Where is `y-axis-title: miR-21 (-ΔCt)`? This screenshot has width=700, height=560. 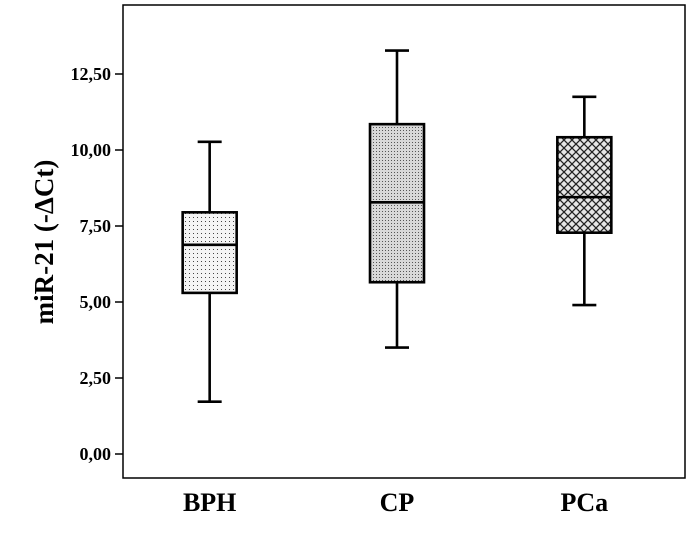
y-axis-title: miR-21 (-ΔCt) is located at coordinates (44, 242).